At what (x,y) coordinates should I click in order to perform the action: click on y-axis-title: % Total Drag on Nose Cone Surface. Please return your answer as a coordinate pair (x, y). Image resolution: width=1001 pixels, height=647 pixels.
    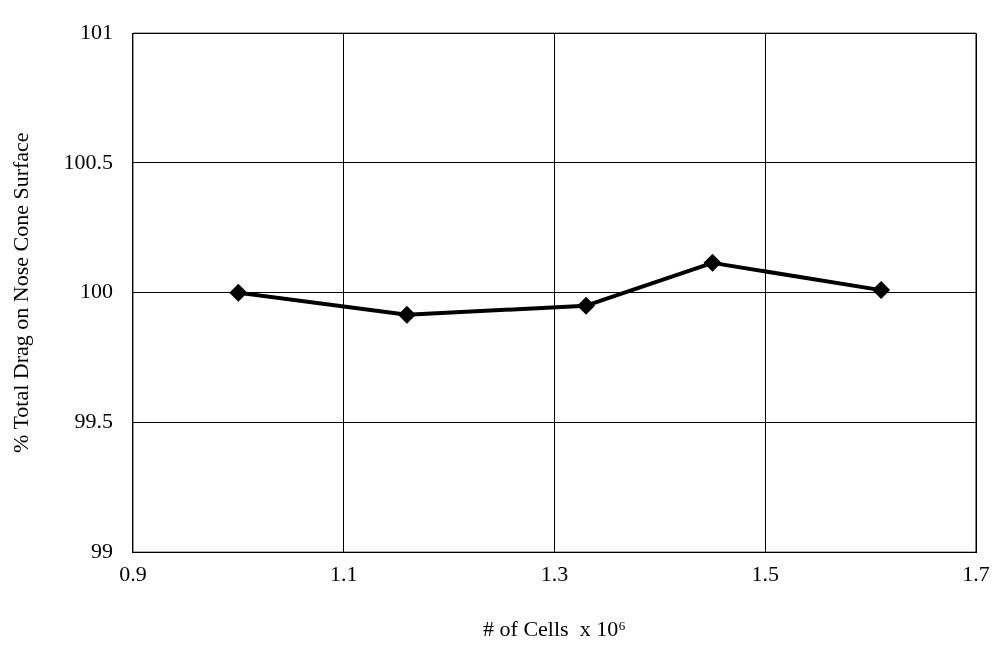
    Looking at the image, I should click on (20, 293).